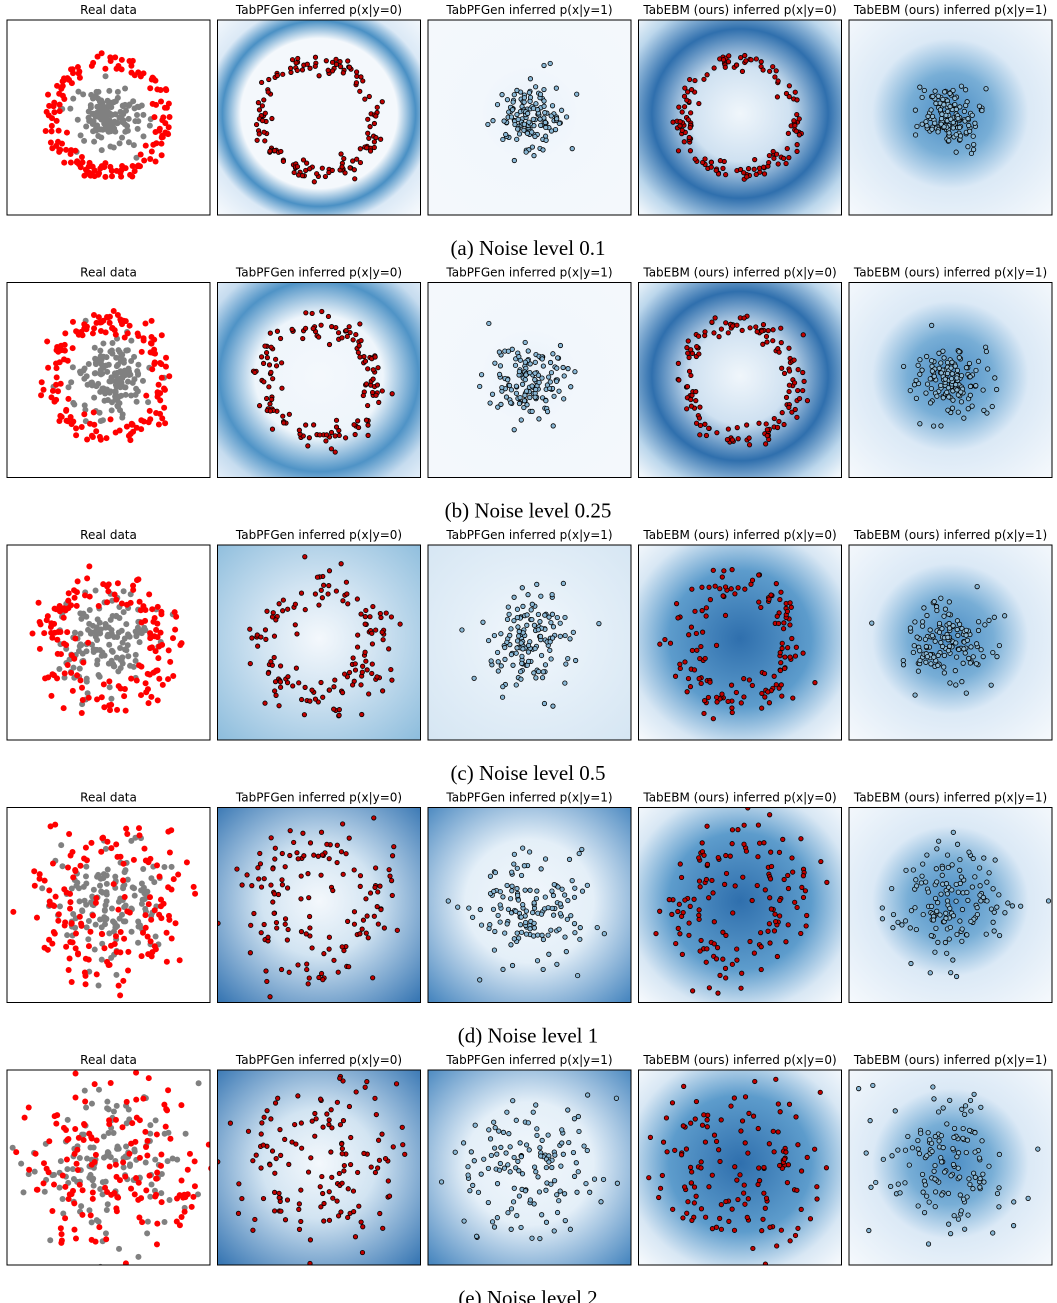 The image size is (1057, 1303). What do you see at coordinates (527, 248) in the screenshot?
I see `row-caption: (a) Noise level 0.1` at bounding box center [527, 248].